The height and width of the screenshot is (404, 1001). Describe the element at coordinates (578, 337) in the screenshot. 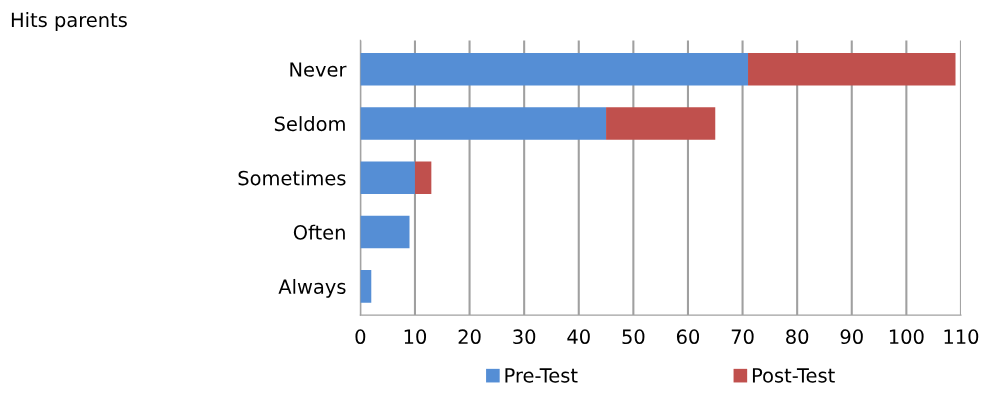

I see `x-tick-label: 40` at that location.